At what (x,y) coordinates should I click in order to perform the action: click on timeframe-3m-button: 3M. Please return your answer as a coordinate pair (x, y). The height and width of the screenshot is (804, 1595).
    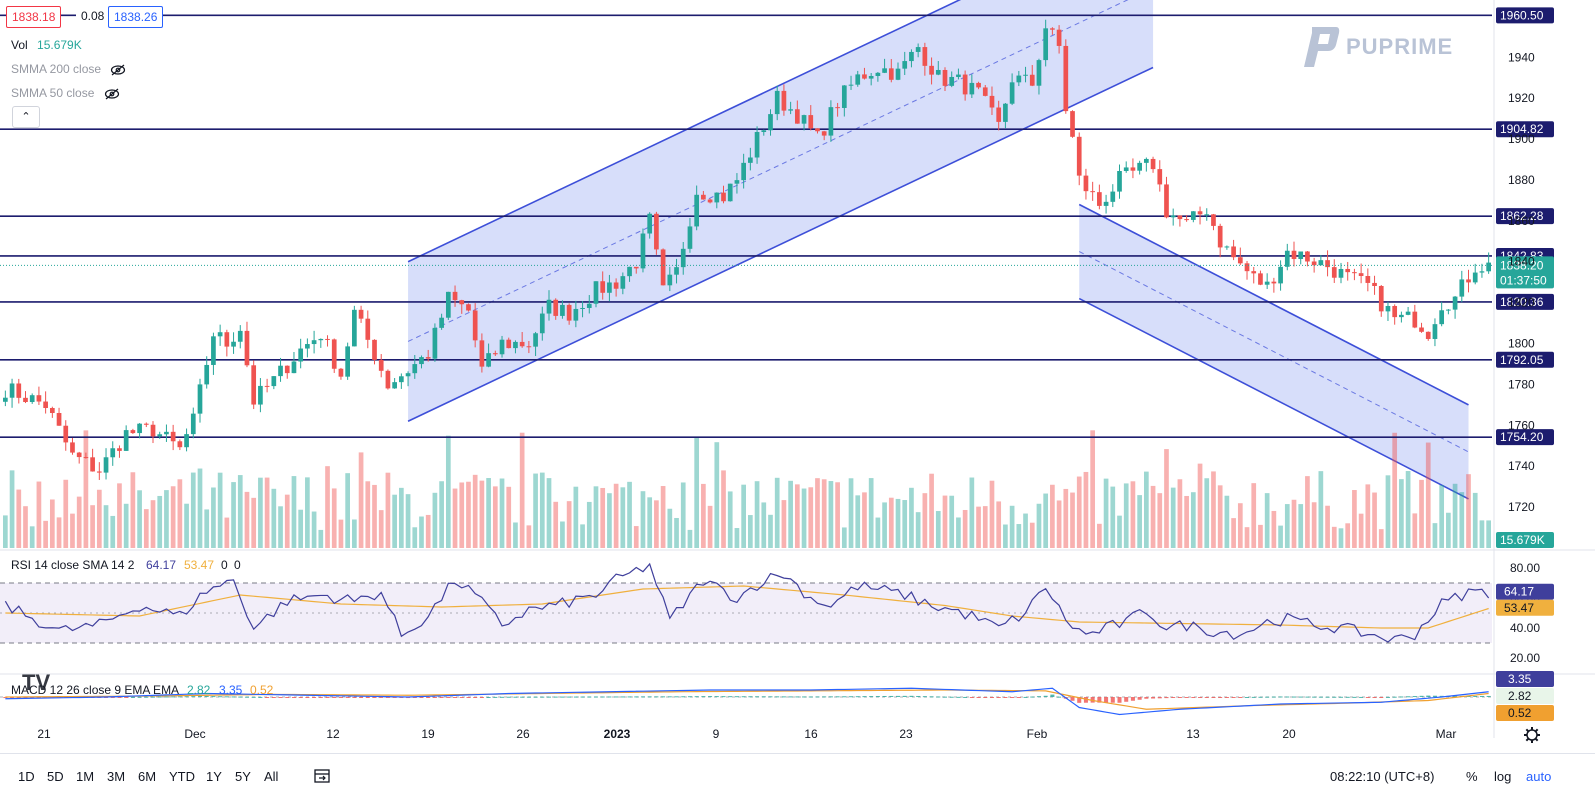
    Looking at the image, I should click on (116, 776).